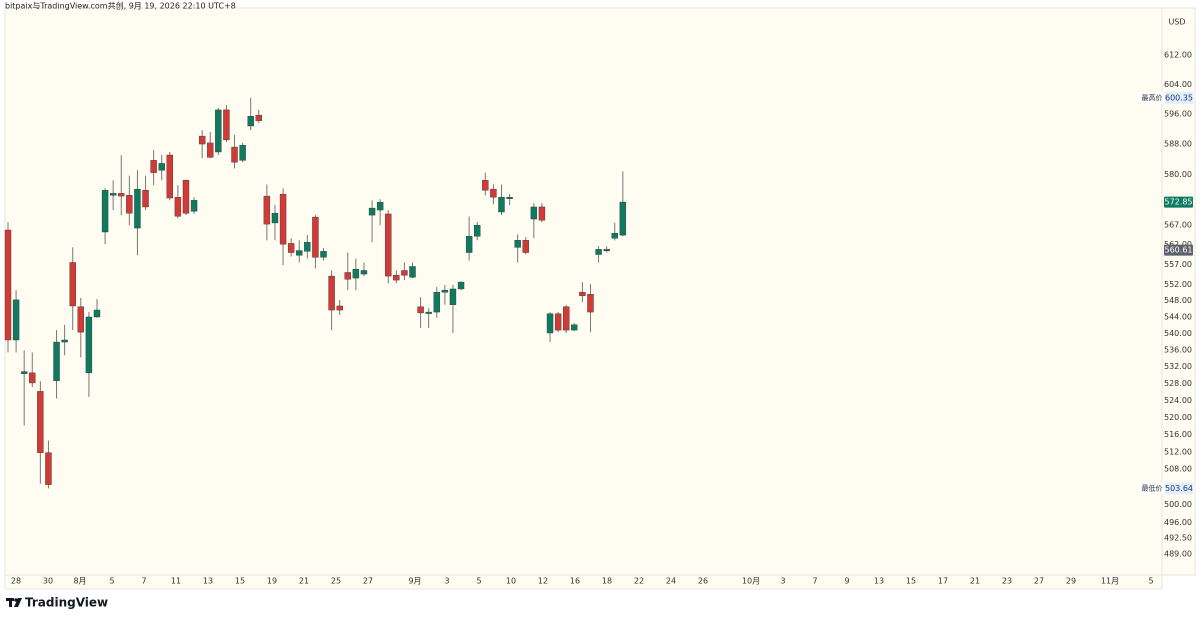  Describe the element at coordinates (846, 581) in the screenshot. I see `x-tick-label: 9` at that location.